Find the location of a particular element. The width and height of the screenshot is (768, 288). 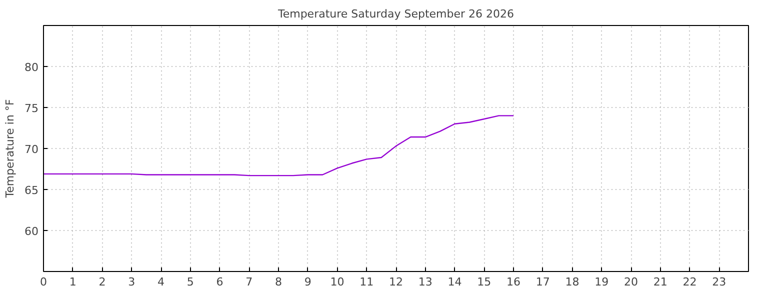

x-tick-label: 23 is located at coordinates (719, 282).